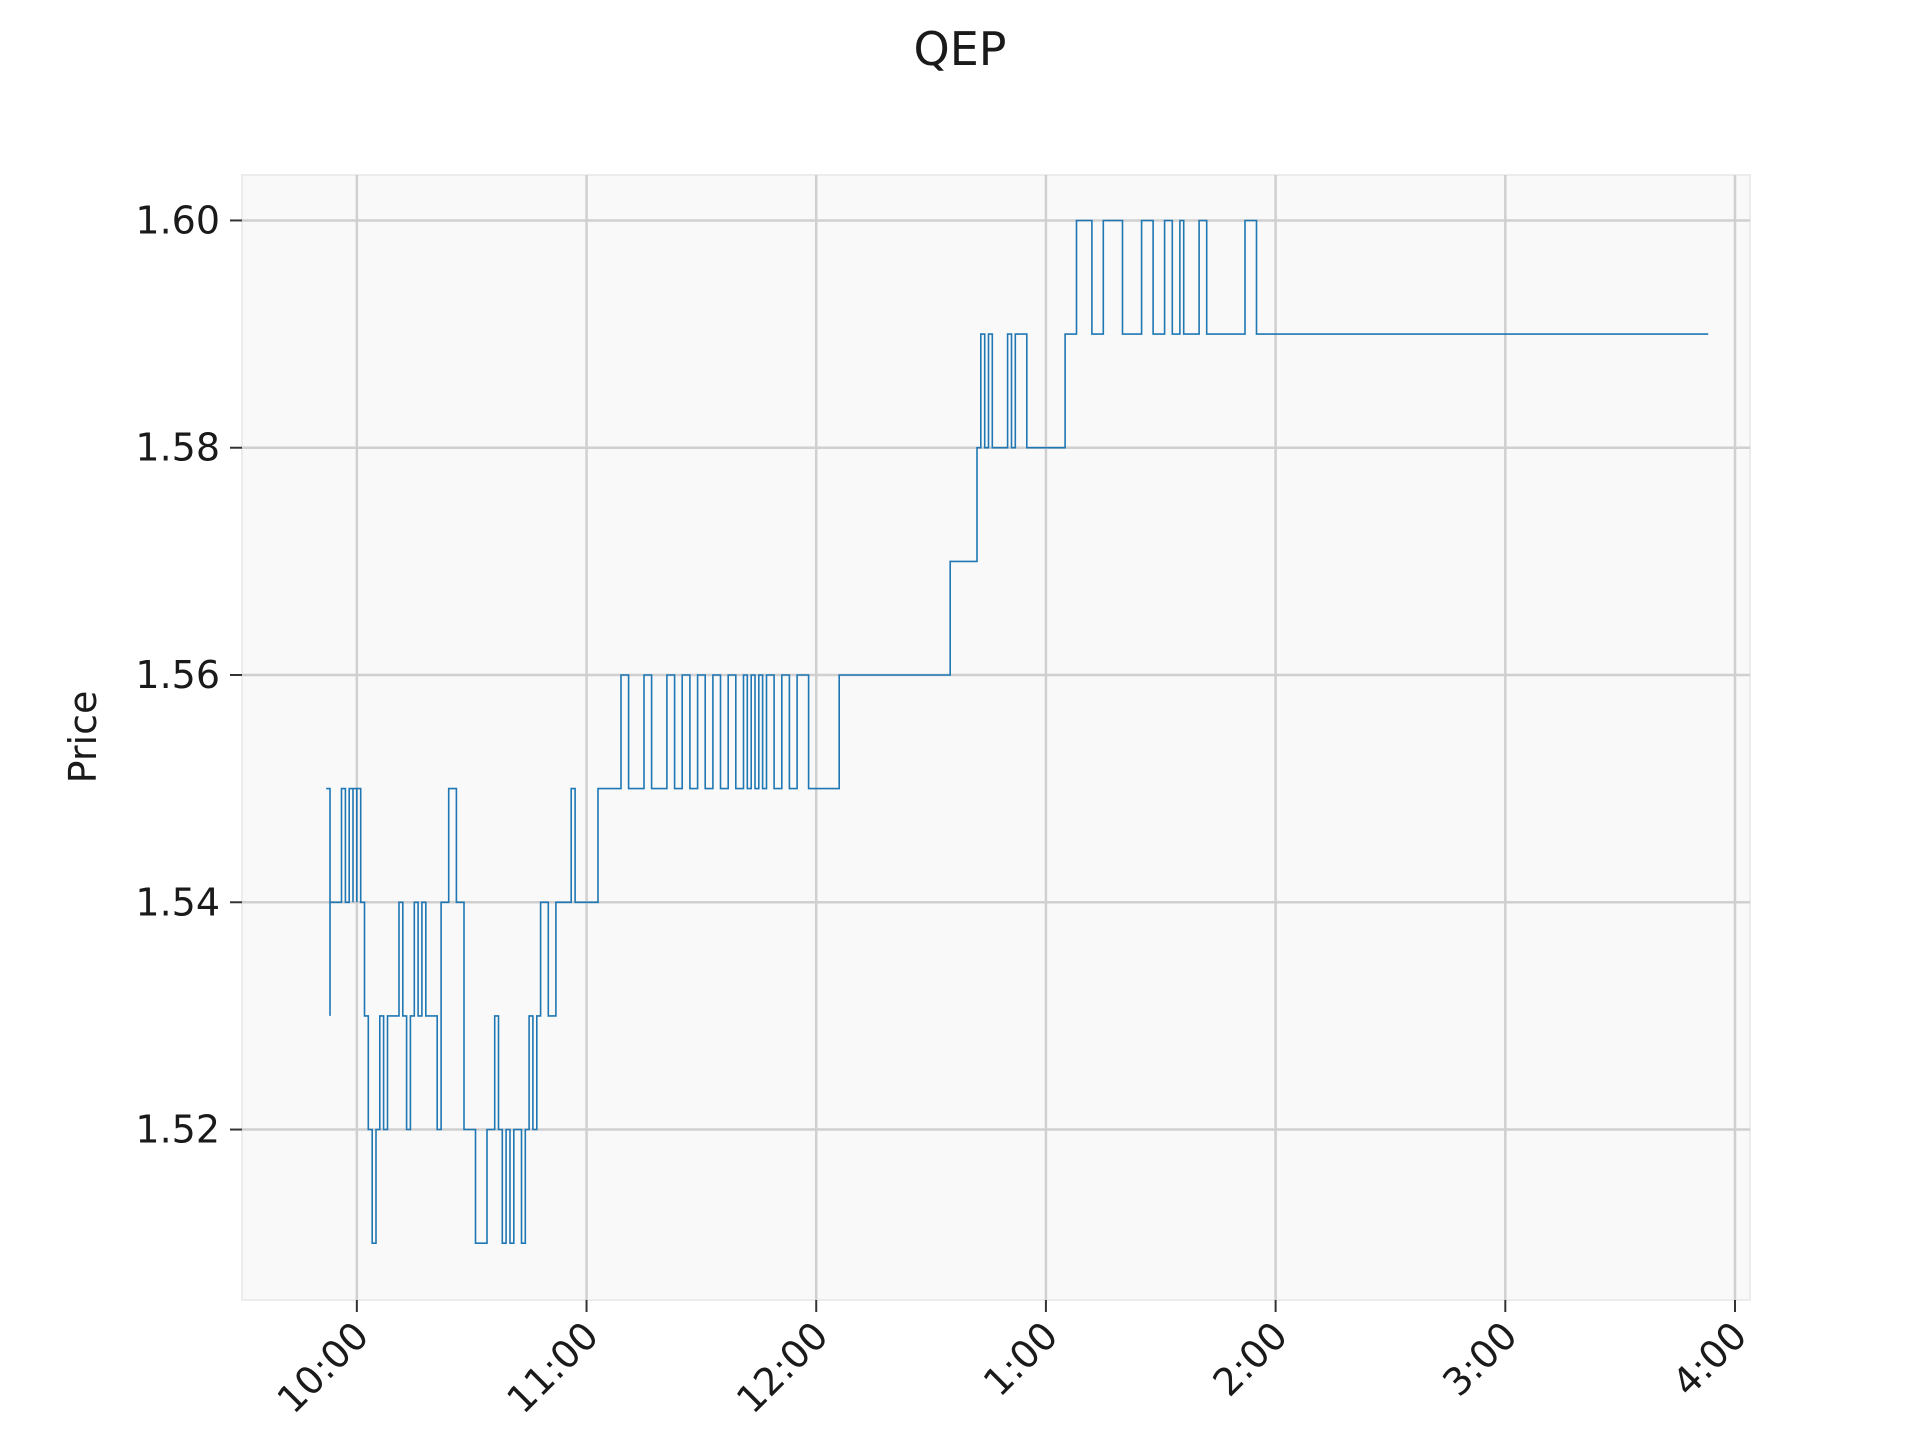 The height and width of the screenshot is (1440, 1920). What do you see at coordinates (1479, 1358) in the screenshot?
I see `x-tick-label: 3:00` at bounding box center [1479, 1358].